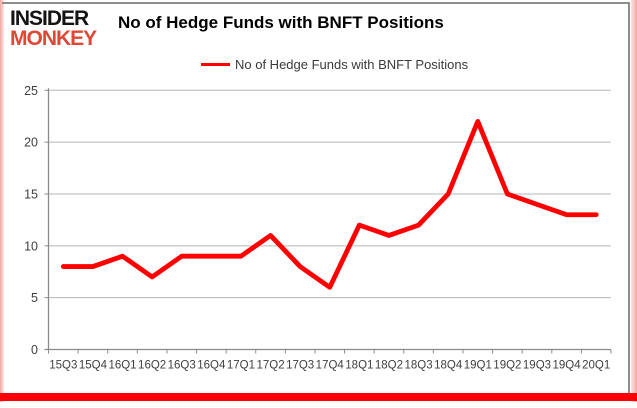 This screenshot has width=637, height=408. What do you see at coordinates (93, 366) in the screenshot?
I see `x-axis-label-15Q4: 15Q4` at bounding box center [93, 366].